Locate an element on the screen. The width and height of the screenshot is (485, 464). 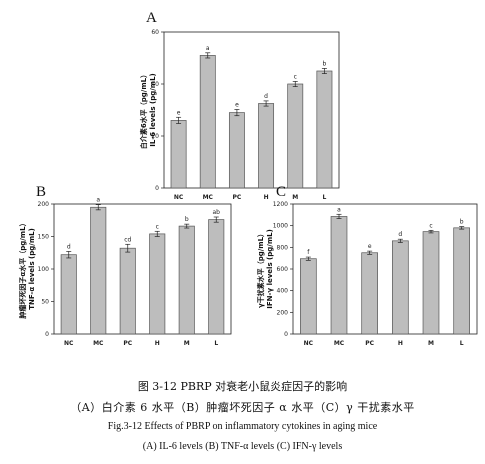
significance-label-c: c is located at coordinates (430, 225).